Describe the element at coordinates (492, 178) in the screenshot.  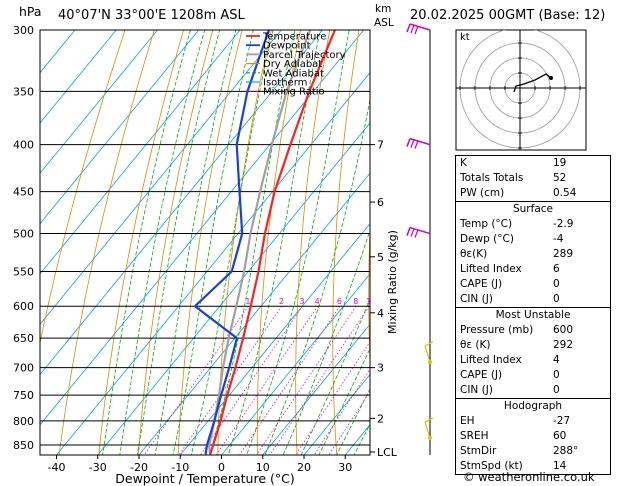
I see `index-label: Totals Totals` at that location.